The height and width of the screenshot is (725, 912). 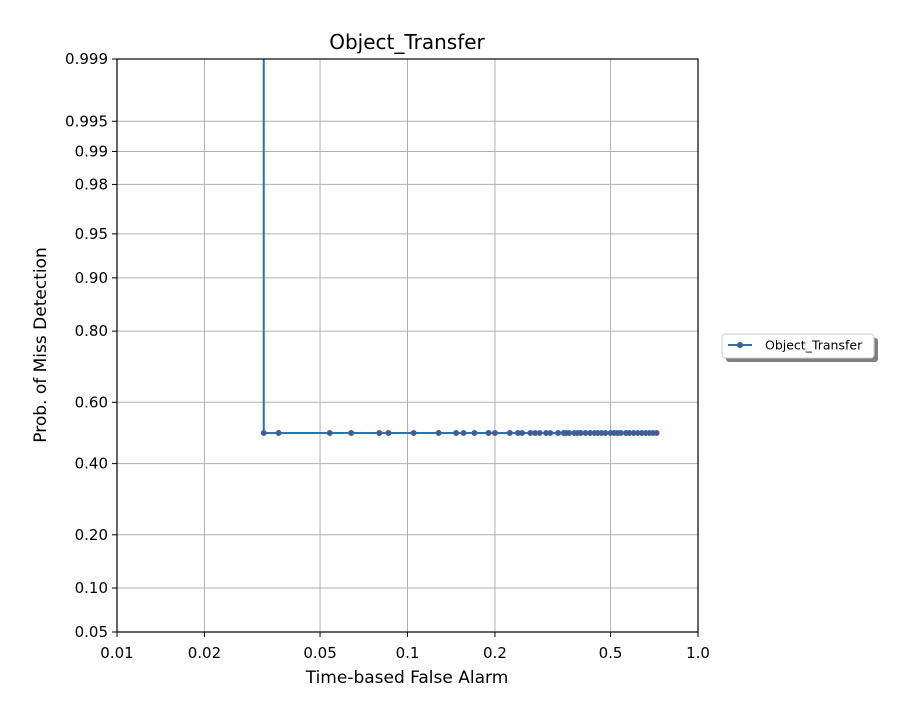 I want to click on x-tick-label: 0.5, so click(x=611, y=653).